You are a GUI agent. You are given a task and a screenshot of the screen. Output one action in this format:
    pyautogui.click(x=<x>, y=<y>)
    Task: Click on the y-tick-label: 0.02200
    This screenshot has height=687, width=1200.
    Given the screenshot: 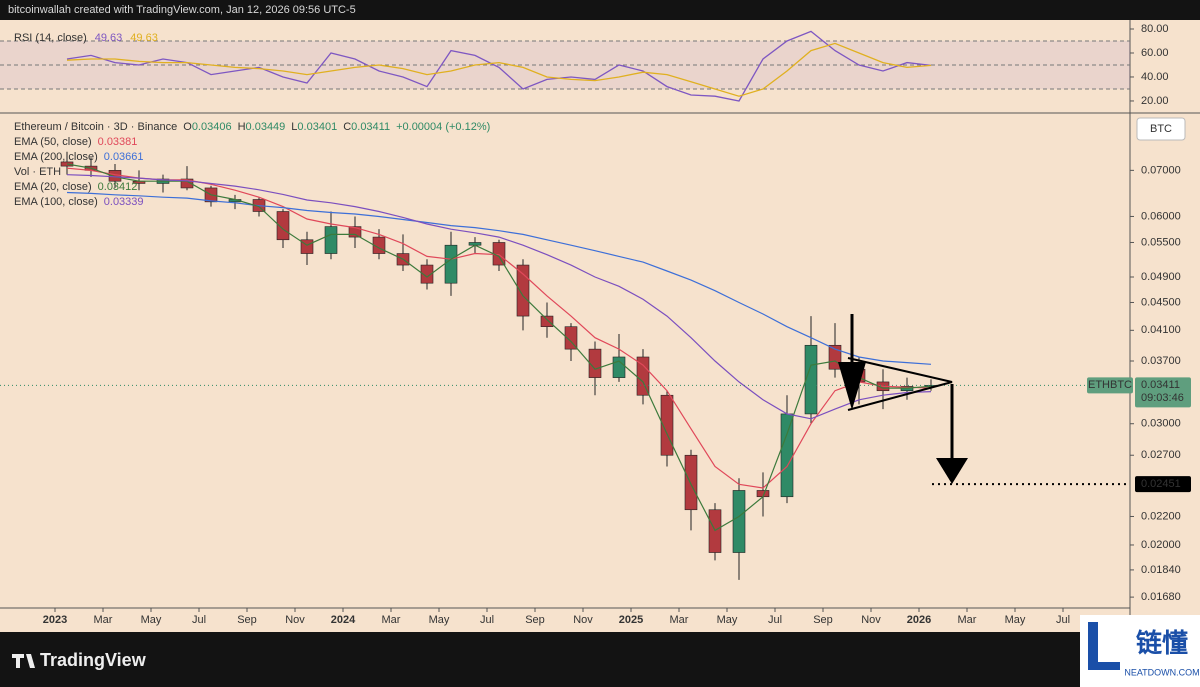 What is the action you would take?
    pyautogui.click(x=1161, y=516)
    